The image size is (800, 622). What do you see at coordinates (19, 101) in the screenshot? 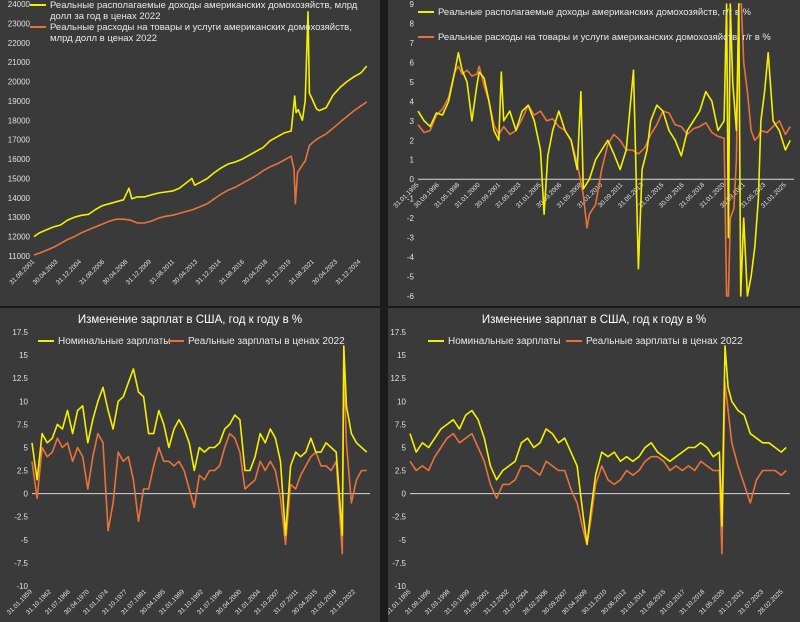
I see `y-tick-label: 19000` at bounding box center [19, 101].